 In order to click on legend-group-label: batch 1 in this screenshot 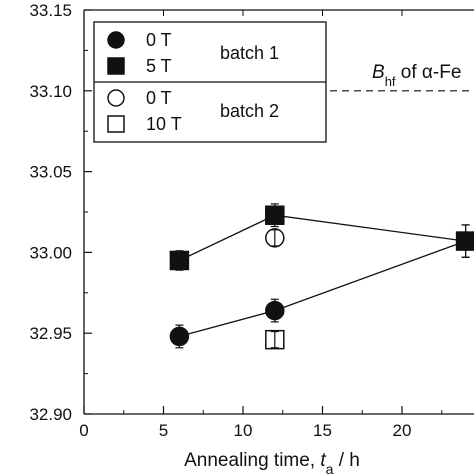, I will do `click(249, 53)`.